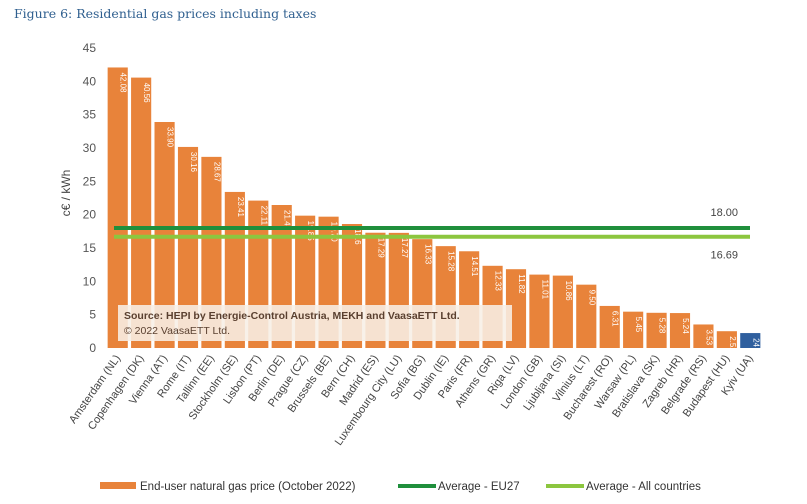  Describe the element at coordinates (732, 344) in the screenshot. I see `bar-data-label: 2.52` at that location.